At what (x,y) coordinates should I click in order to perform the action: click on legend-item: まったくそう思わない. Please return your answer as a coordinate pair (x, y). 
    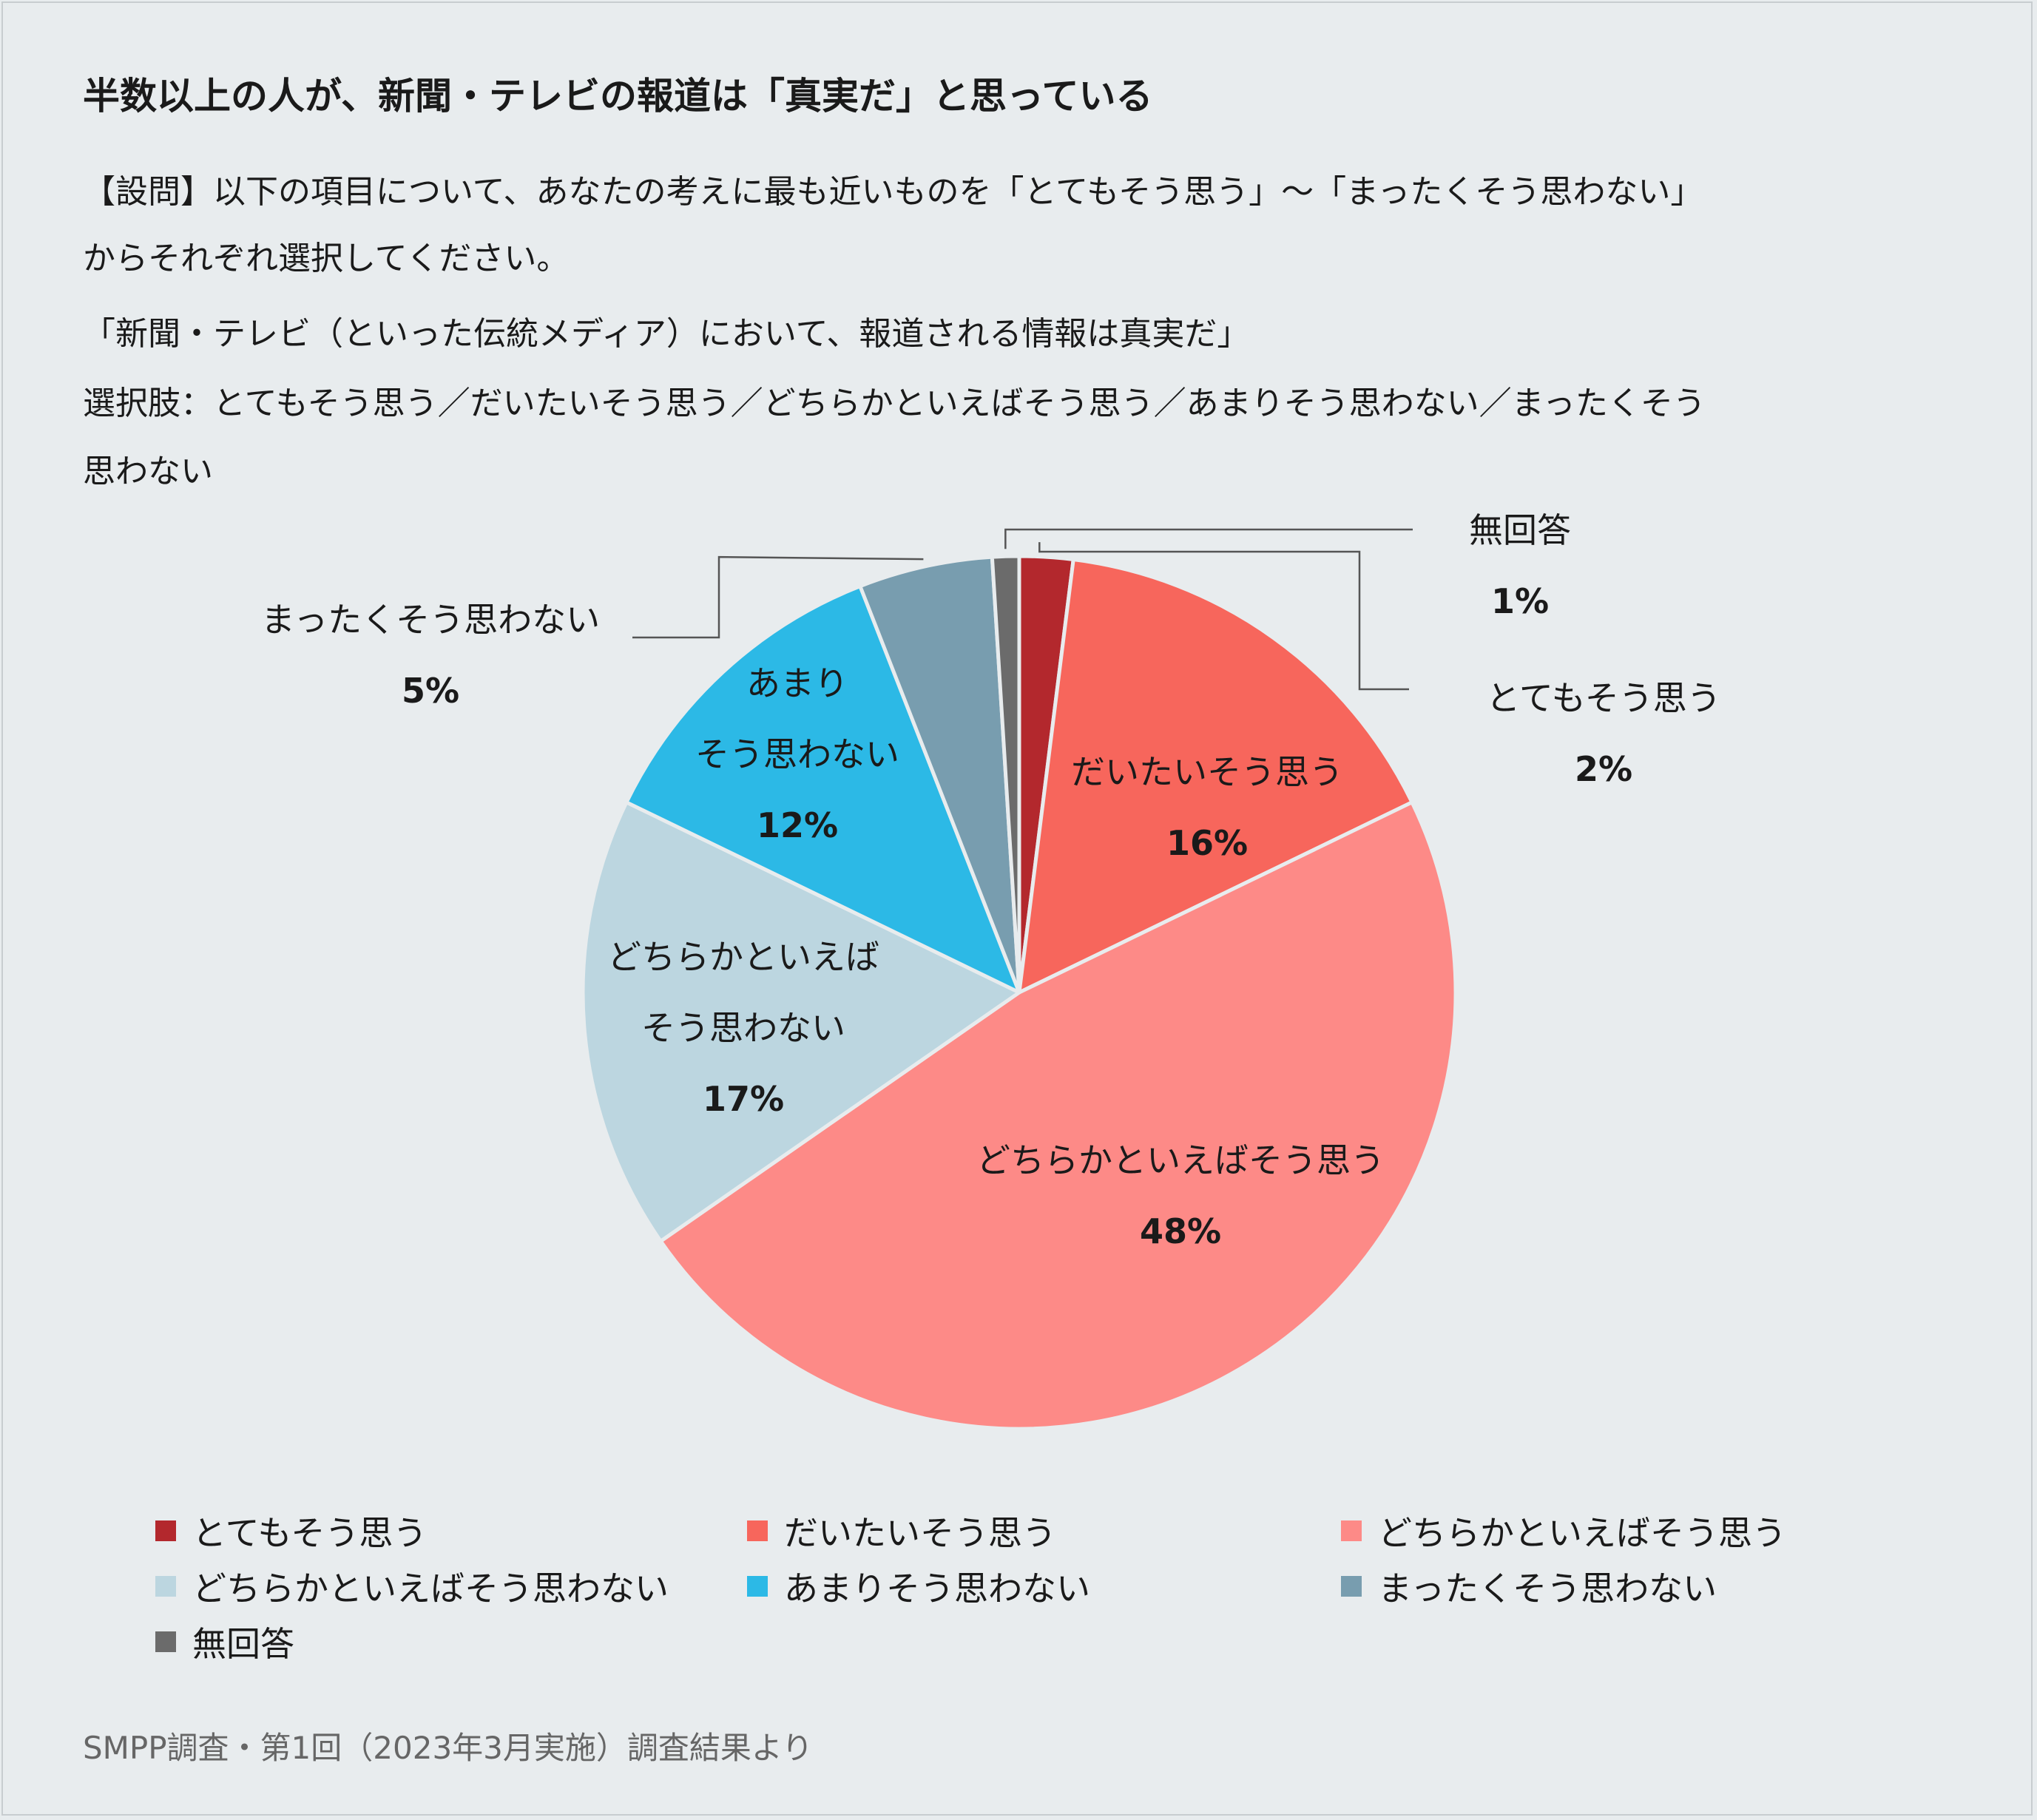
    Looking at the image, I should click on (1529, 1586).